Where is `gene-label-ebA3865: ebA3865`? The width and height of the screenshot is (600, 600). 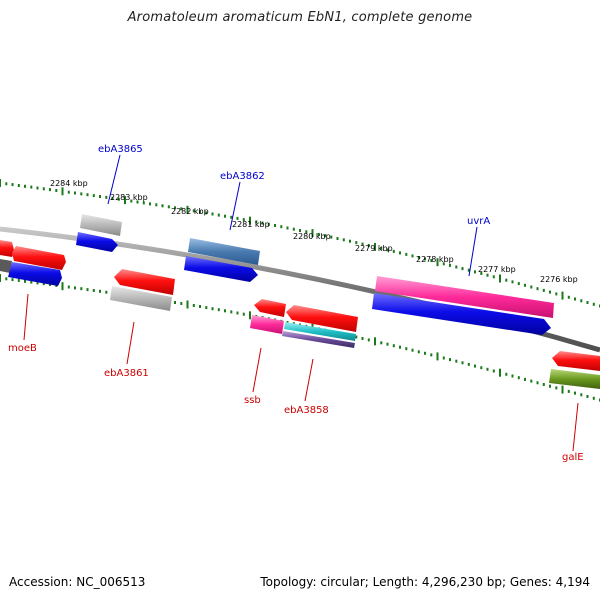
gene-label-ebA3865: ebA3865 is located at coordinates (120, 149).